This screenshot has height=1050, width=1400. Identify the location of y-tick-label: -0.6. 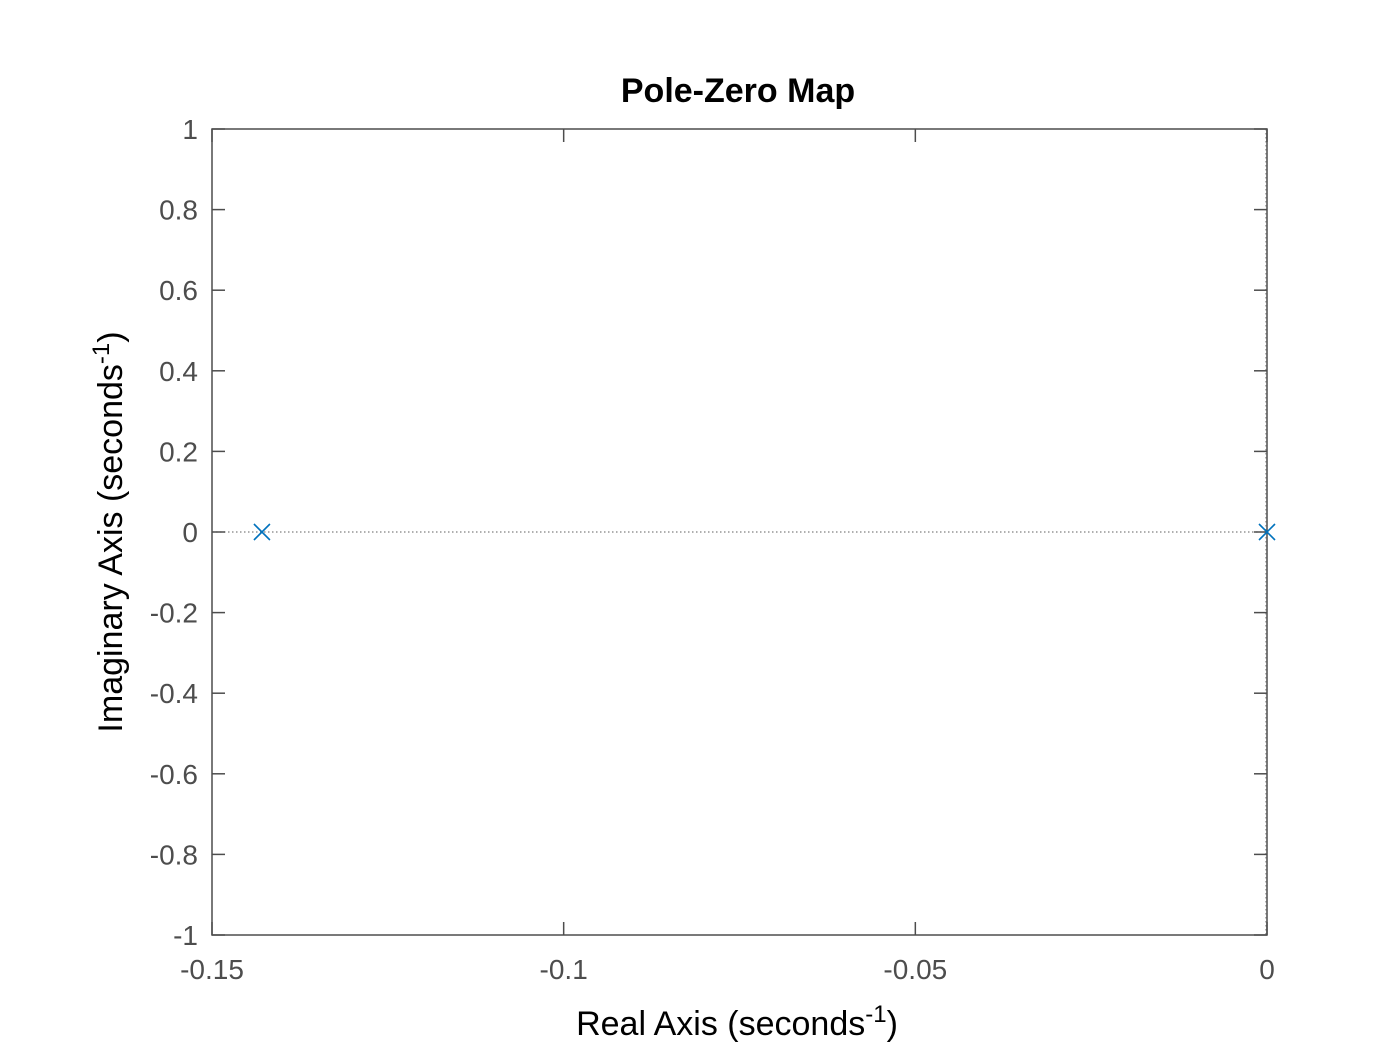
(174, 774).